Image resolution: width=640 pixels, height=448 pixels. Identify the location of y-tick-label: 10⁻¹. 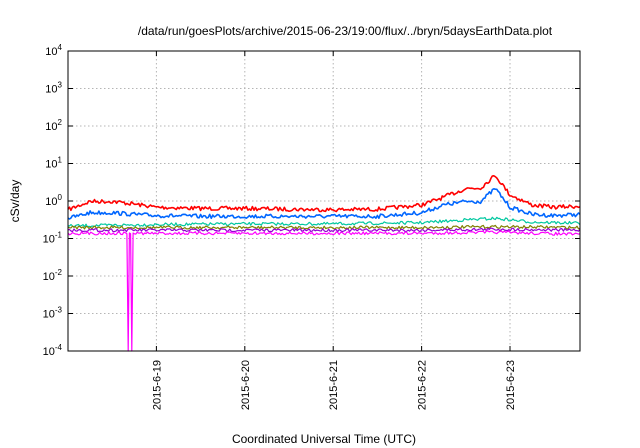
(53, 238).